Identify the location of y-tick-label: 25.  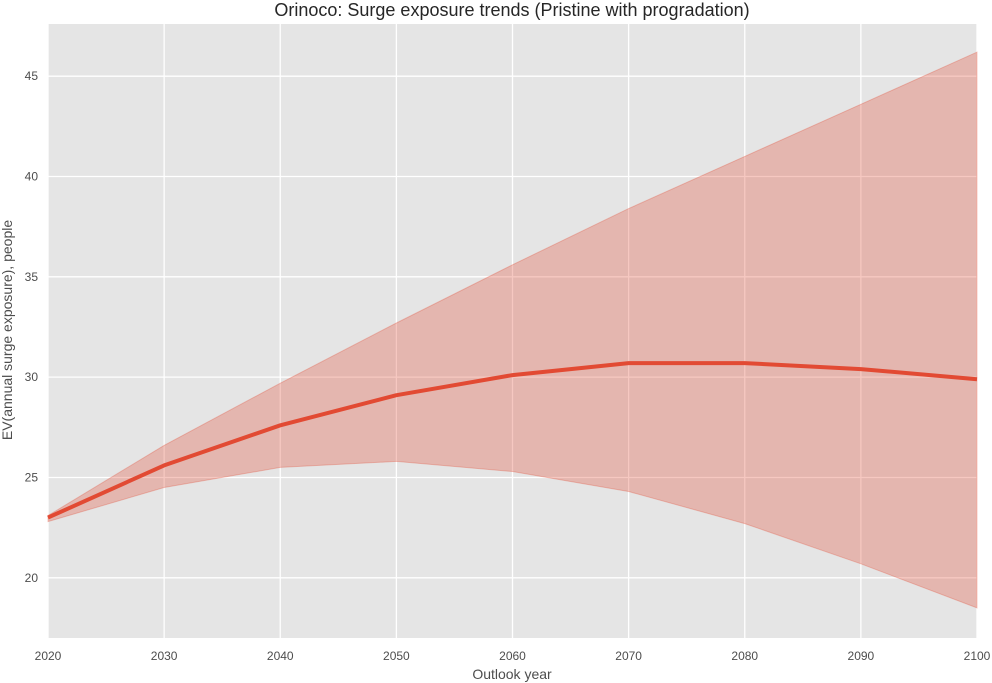
(32, 477).